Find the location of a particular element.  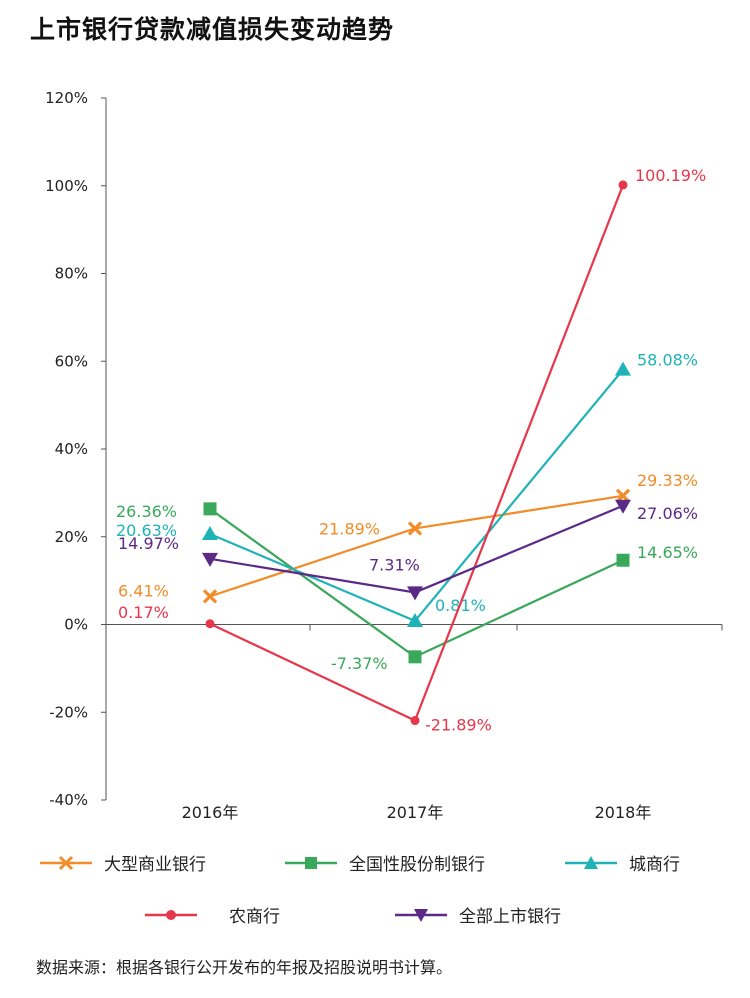

y-tick-label: -20% is located at coordinates (68, 712).